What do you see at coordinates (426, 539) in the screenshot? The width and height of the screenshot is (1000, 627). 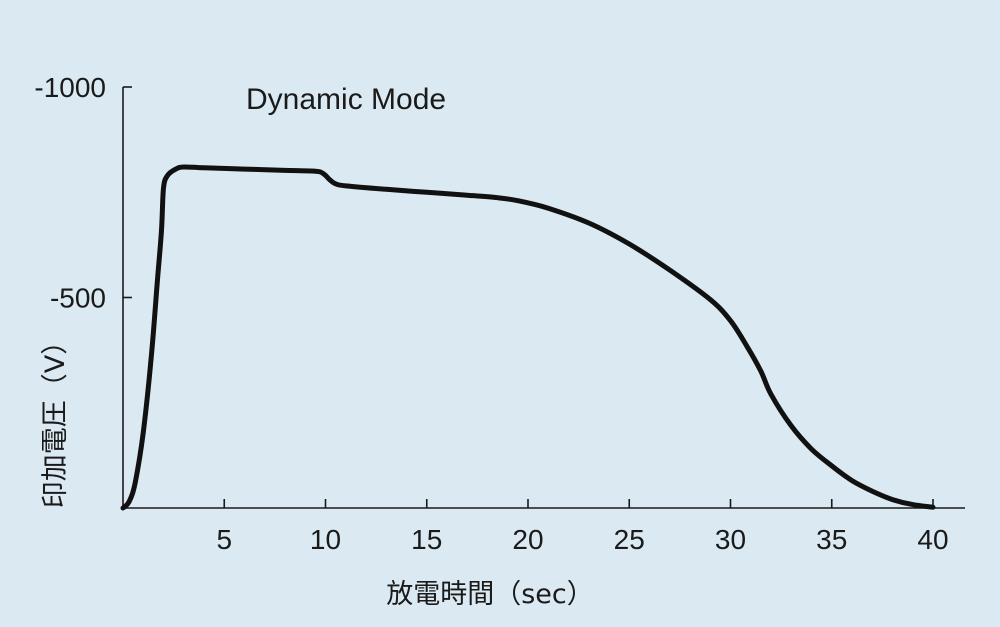 I see `x-tick-label: 15` at bounding box center [426, 539].